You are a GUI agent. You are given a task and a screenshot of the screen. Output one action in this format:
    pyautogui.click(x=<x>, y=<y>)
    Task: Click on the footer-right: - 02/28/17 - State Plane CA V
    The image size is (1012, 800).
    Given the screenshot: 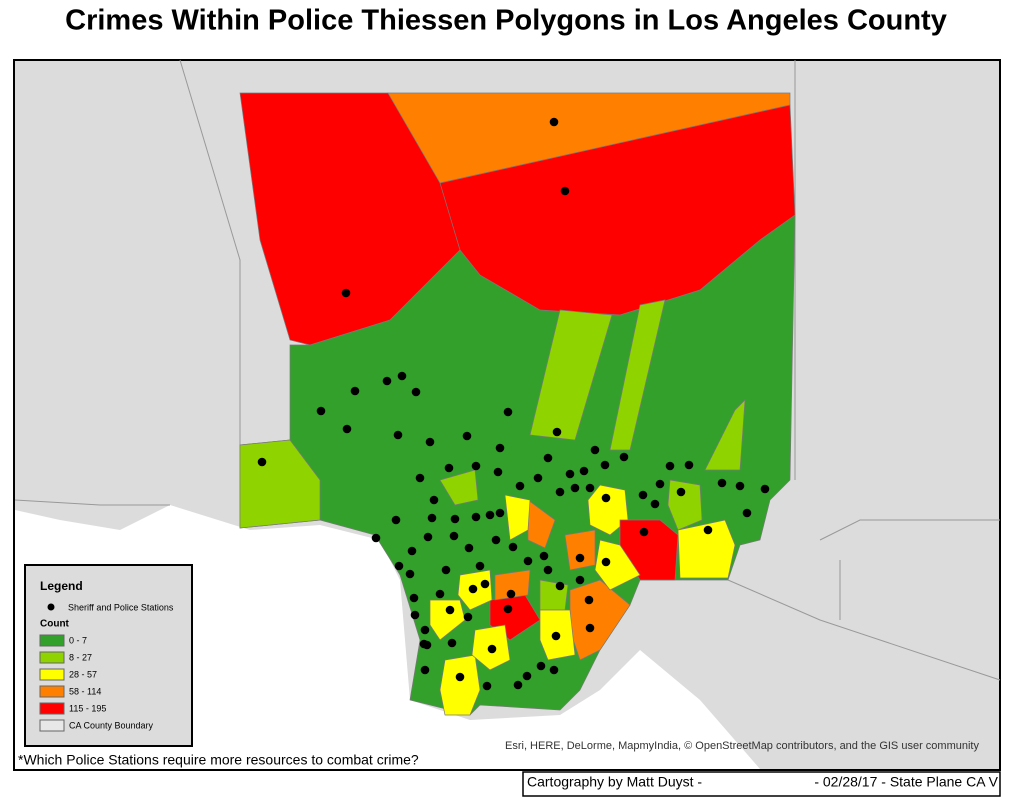 What is the action you would take?
    pyautogui.click(x=906, y=782)
    